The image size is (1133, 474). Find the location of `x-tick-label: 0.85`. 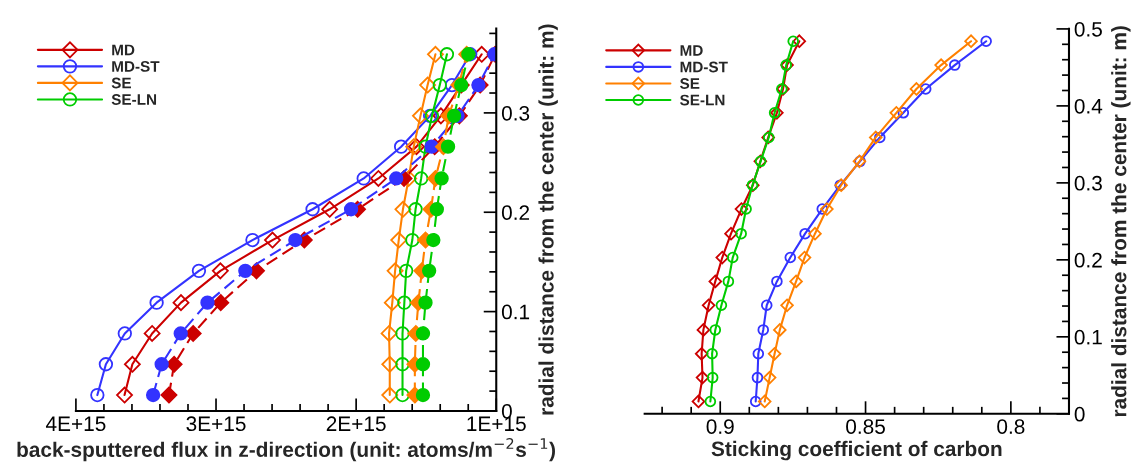

x-tick-label: 0.85 is located at coordinates (865, 426).